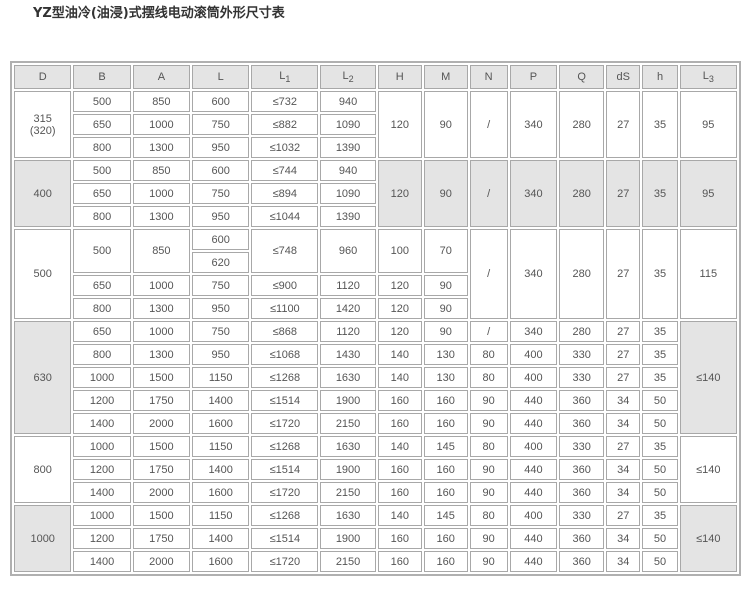 This screenshot has height=596, width=750. Describe the element at coordinates (161, 561) in the screenshot. I see `table-cell: 2000` at that location.